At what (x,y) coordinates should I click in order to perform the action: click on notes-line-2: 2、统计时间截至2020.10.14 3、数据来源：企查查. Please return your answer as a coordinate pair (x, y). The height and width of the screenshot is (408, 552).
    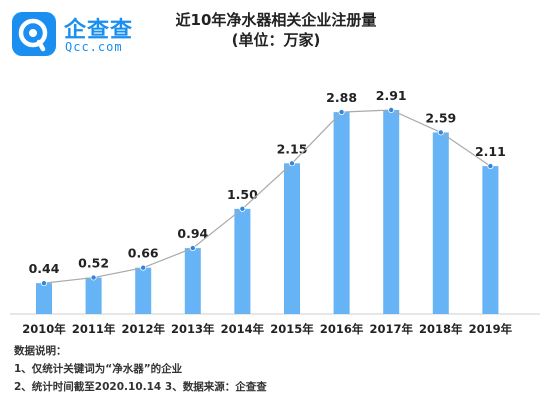
    Looking at the image, I should click on (140, 387).